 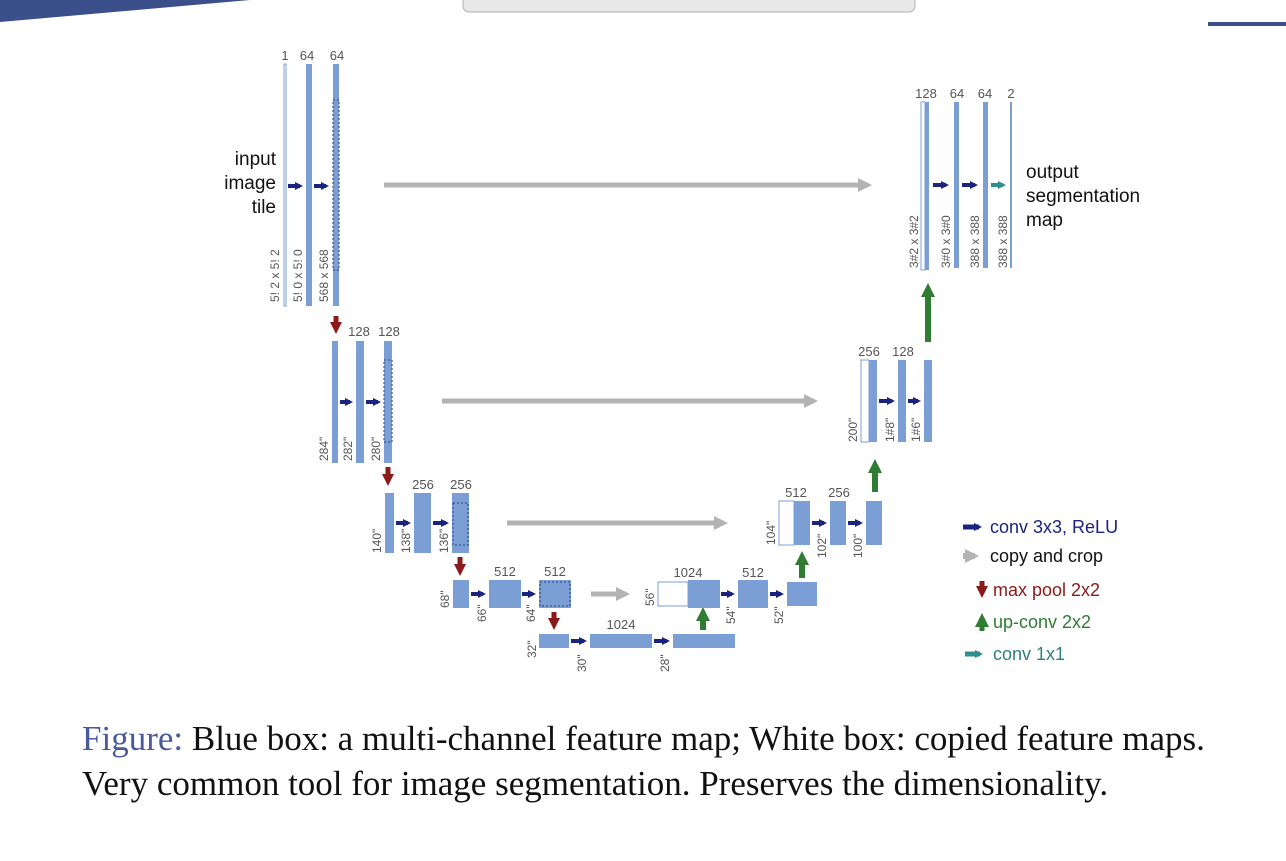 I want to click on size-label: 52", so click(x=779, y=615).